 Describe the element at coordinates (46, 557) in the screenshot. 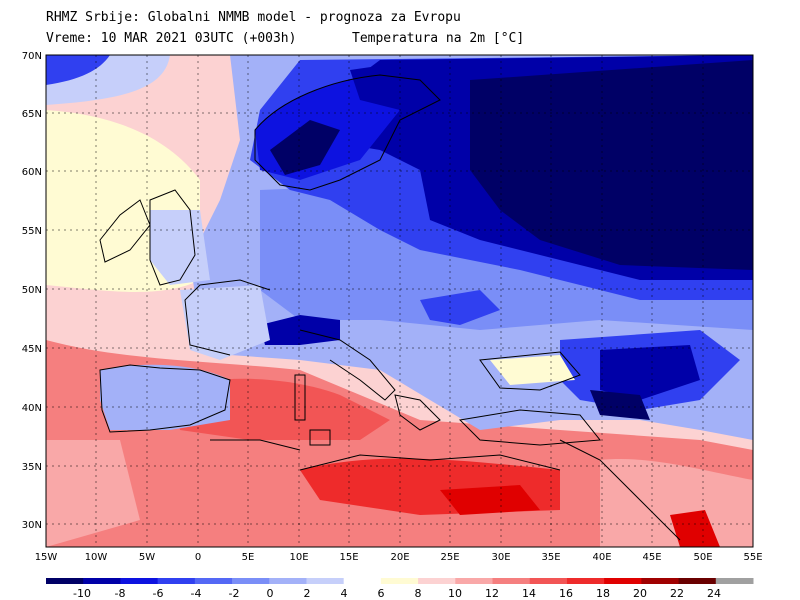

I see `lon-label: 15W` at that location.